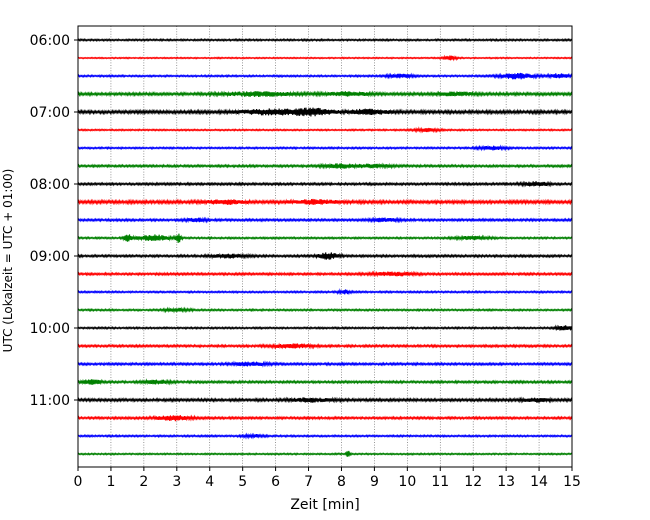 The width and height of the screenshot is (650, 520). Describe the element at coordinates (54, 221) in the screenshot. I see `y-axis-ticks: 06:00 07:00 08:00 09:00 10:00 11:00` at that location.